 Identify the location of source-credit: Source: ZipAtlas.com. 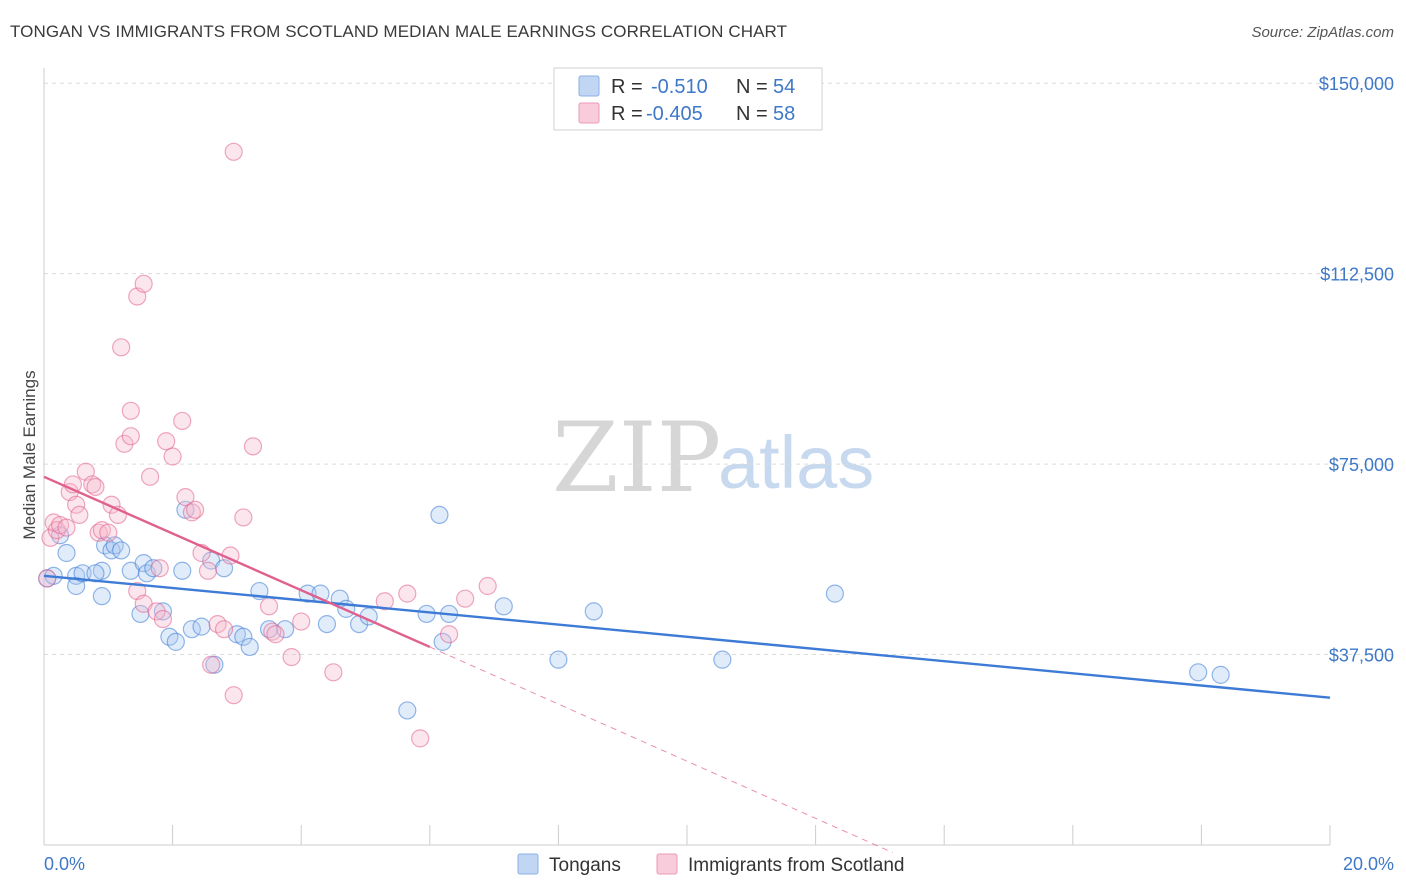
(1322, 32).